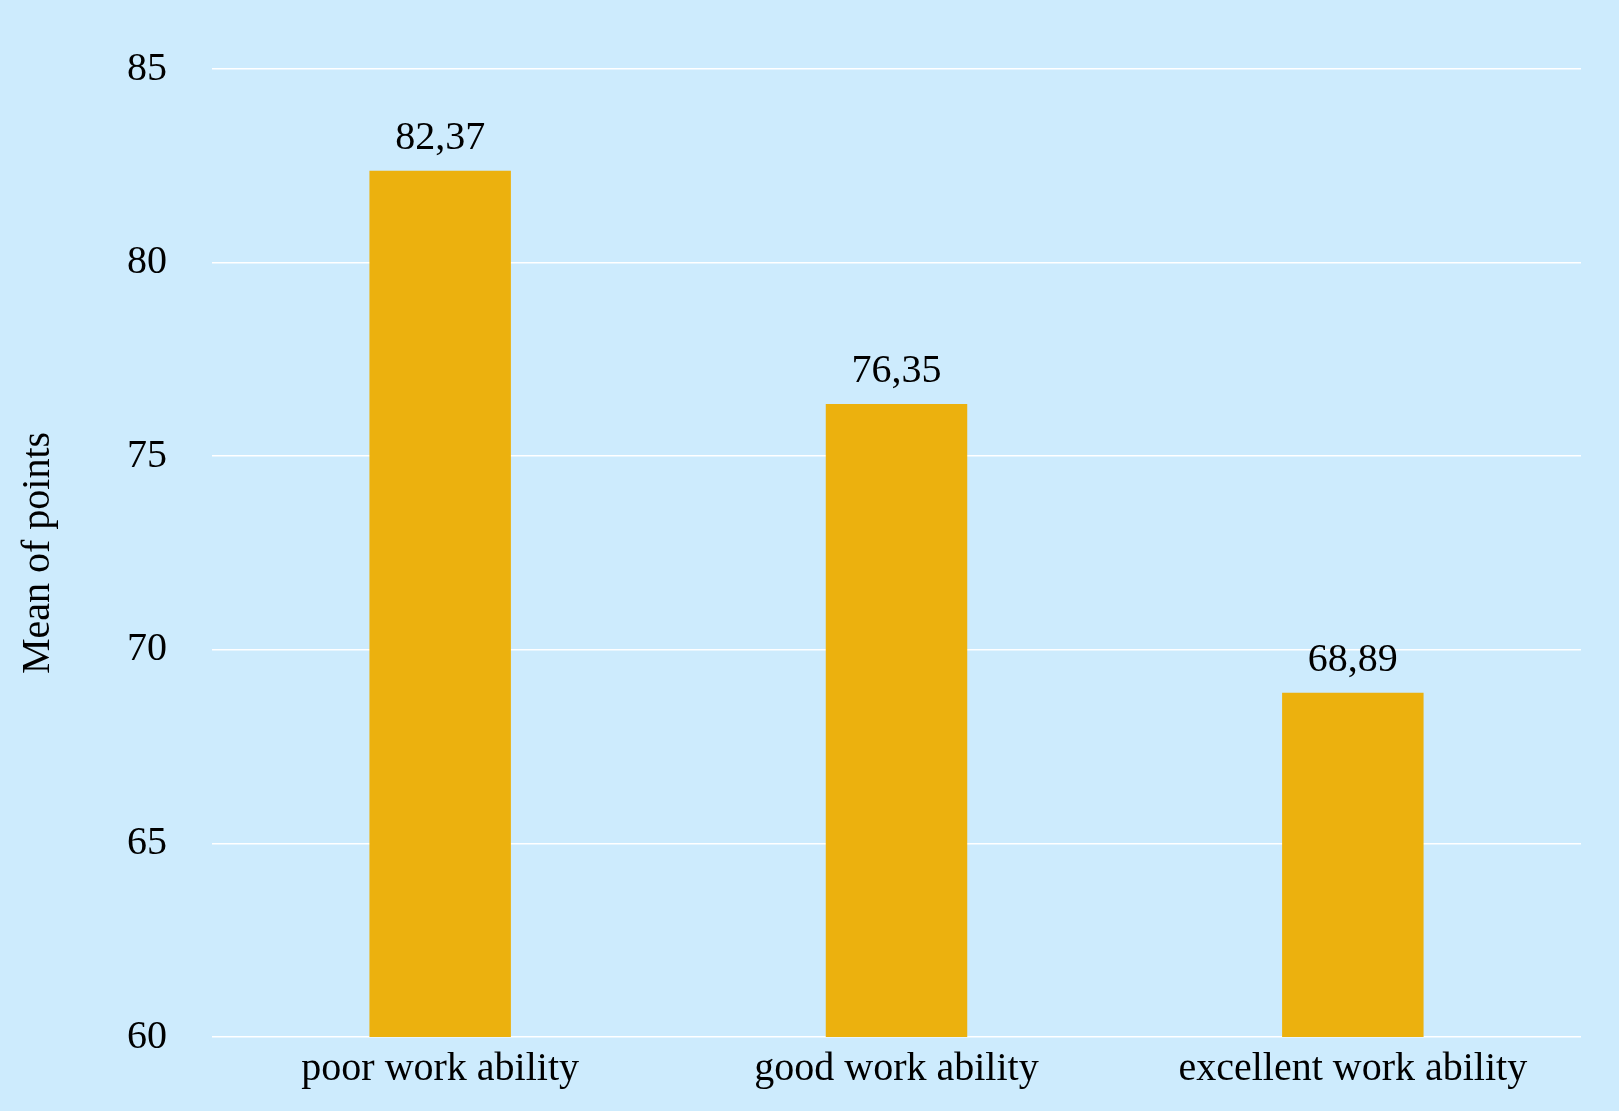 This screenshot has width=1619, height=1111. Describe the element at coordinates (1353, 1066) in the screenshot. I see `x-tick-label: excellent work ability` at that location.